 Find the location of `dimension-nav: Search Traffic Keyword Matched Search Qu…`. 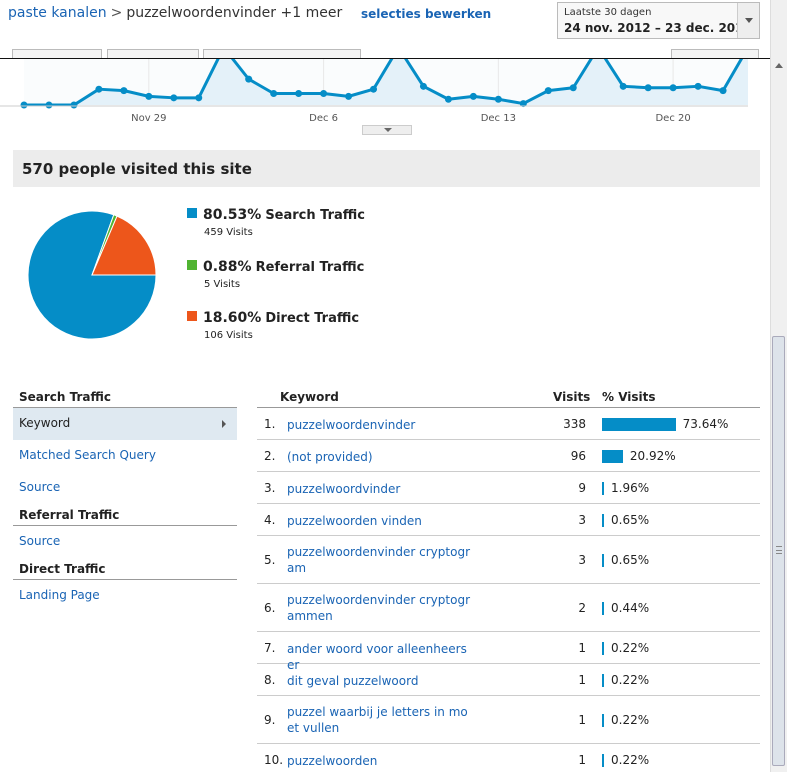

dimension-nav: Search Traffic Keyword Matched Search Qu… is located at coordinates (125, 499).